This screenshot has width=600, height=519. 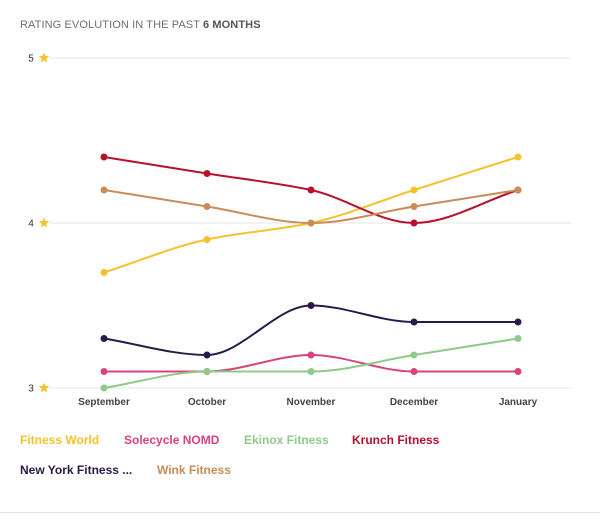 I want to click on legend-item: Solecycle NOMD, so click(x=172, y=440).